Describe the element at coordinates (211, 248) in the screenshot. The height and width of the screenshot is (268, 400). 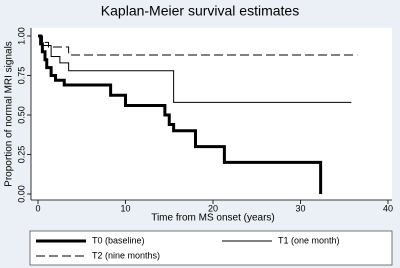
I see `legend-box` at that location.